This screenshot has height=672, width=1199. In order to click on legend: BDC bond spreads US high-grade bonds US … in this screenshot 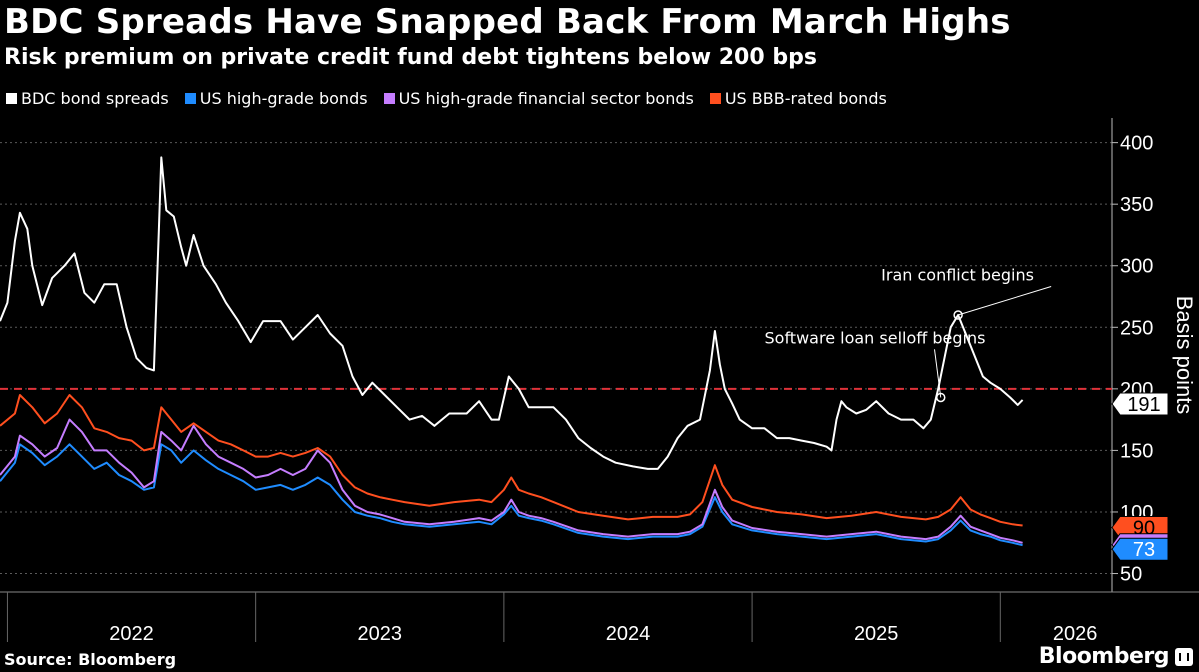, I will do `click(446, 98)`.